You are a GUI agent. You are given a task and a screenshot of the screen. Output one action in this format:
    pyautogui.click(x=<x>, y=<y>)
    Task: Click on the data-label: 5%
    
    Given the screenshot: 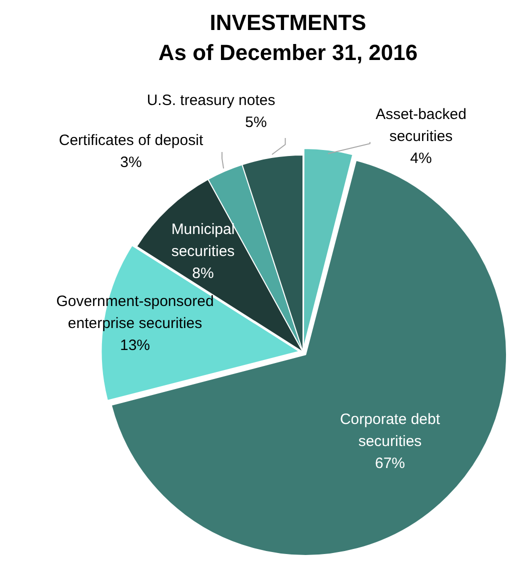 What is the action you would take?
    pyautogui.click(x=256, y=123)
    